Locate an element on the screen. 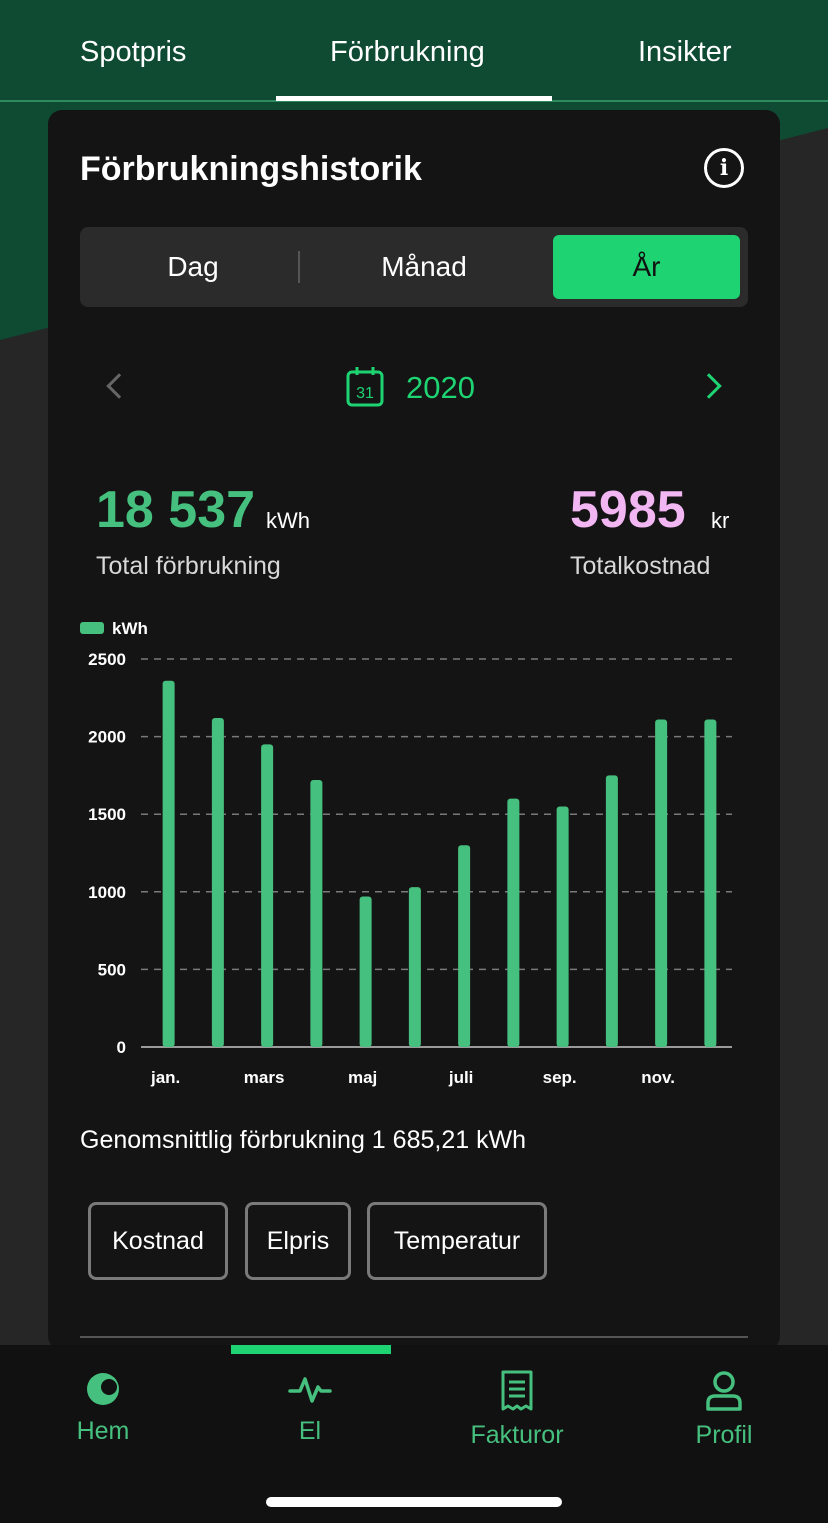 The width and height of the screenshot is (828, 1523). total-consumption-value: 18 537 is located at coordinates (176, 510).